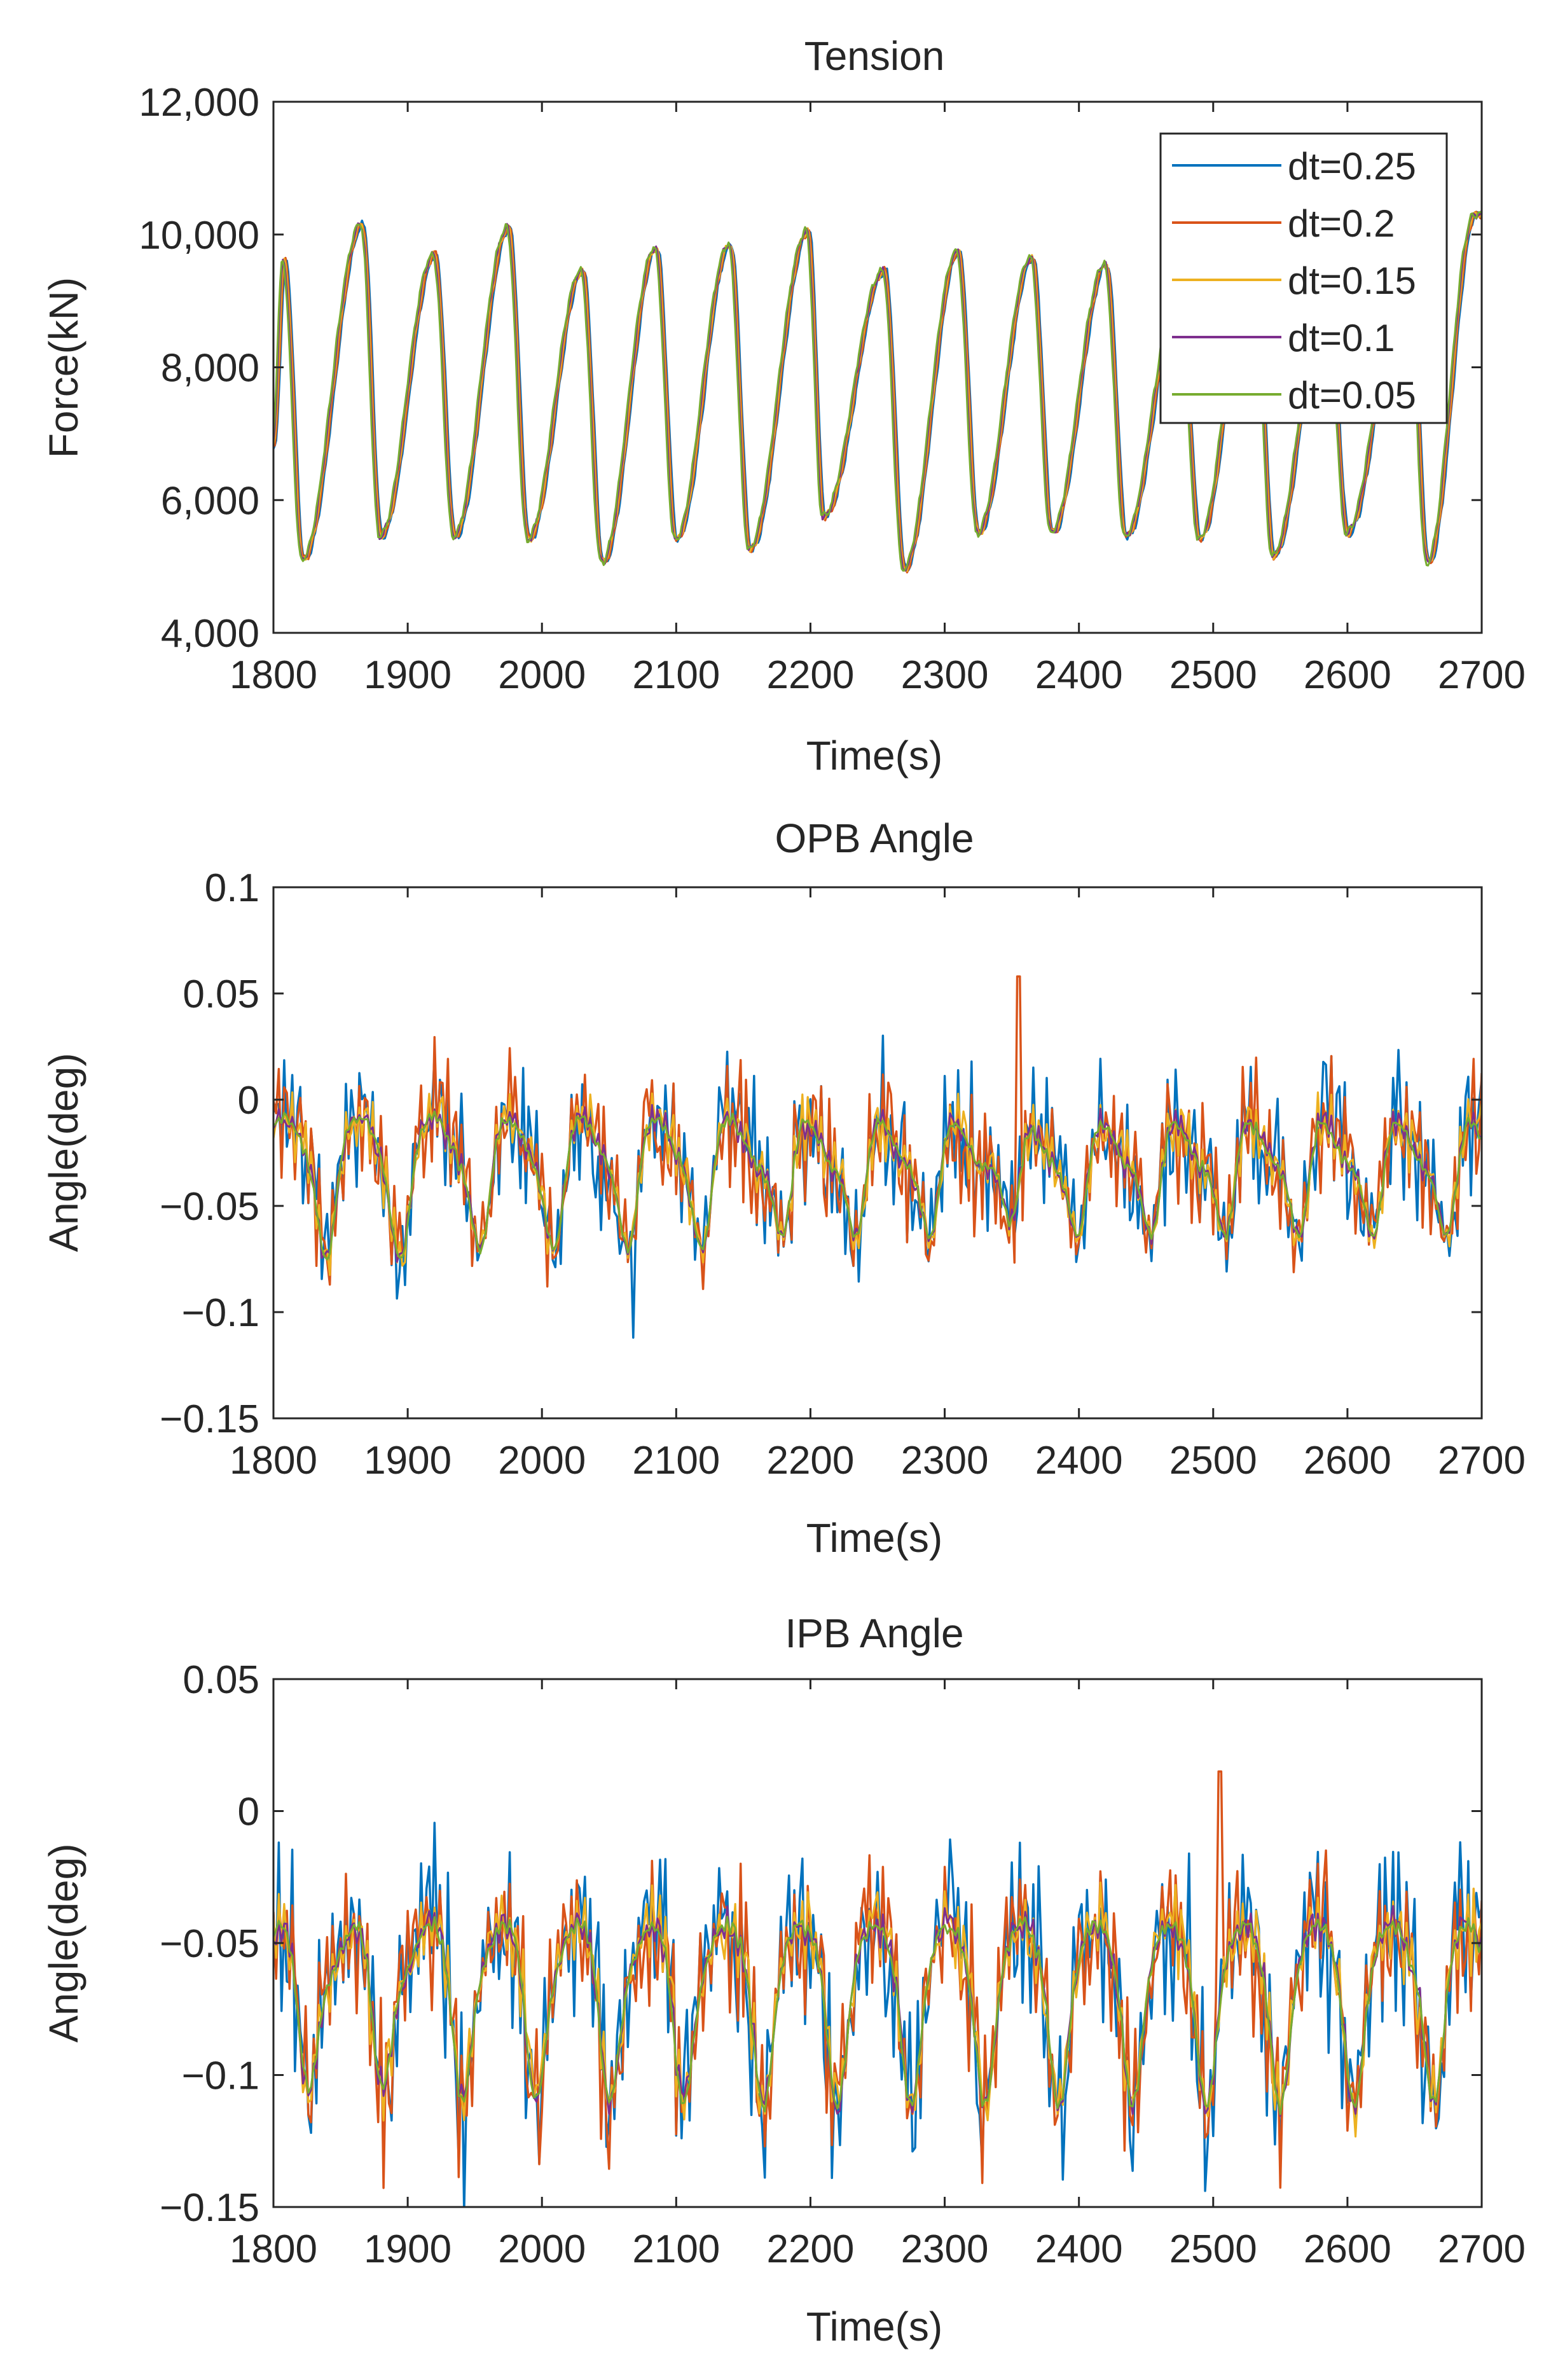 This screenshot has height=2380, width=1558. Describe the element at coordinates (1352, 166) in the screenshot. I see `legend-entry: dt=0.25` at that location.